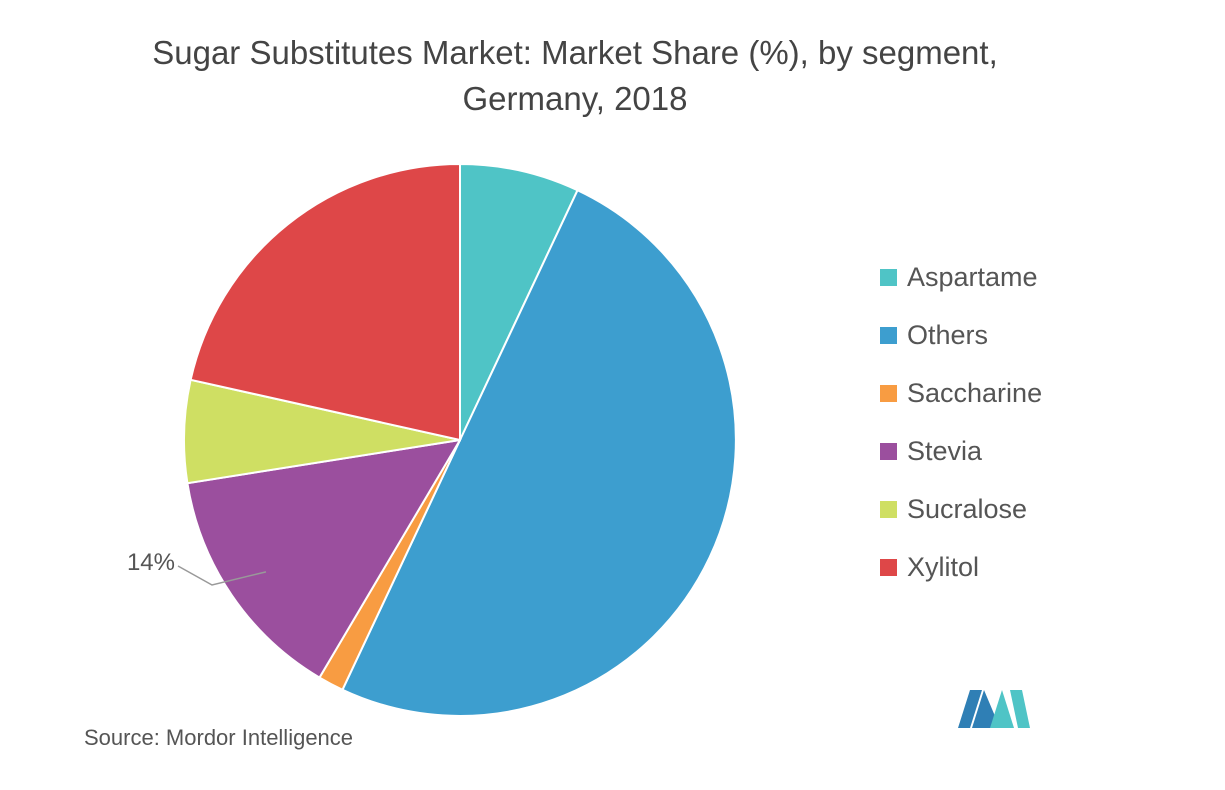 This screenshot has width=1225, height=790. What do you see at coordinates (943, 566) in the screenshot?
I see `legend-label: Xylitol` at bounding box center [943, 566].